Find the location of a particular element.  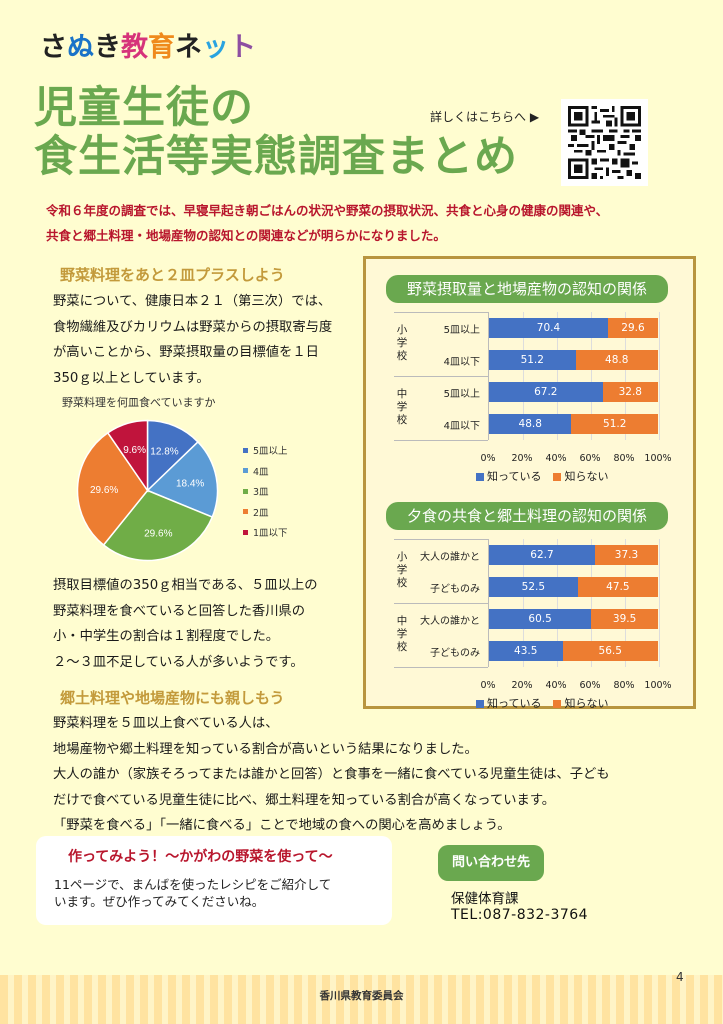

bar-segment: 62.7 is located at coordinates (542, 555).